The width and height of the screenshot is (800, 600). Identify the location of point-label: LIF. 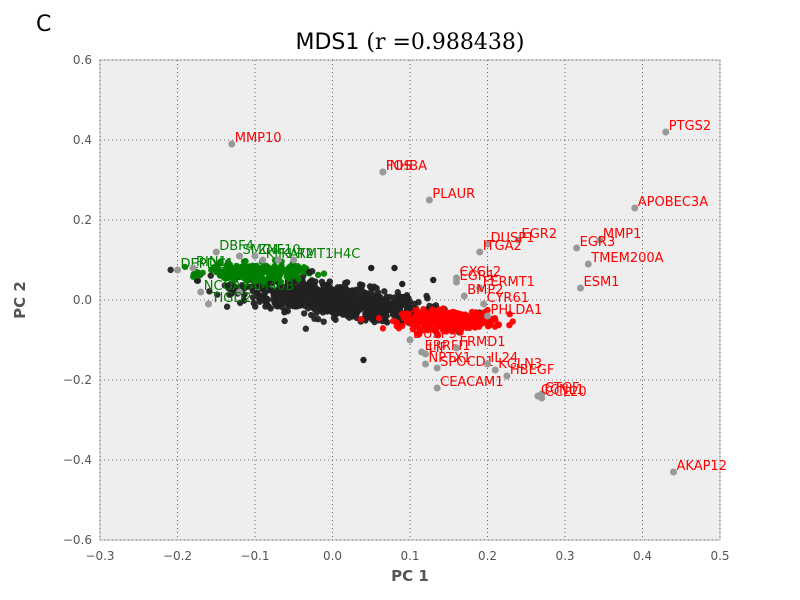
(438, 348).